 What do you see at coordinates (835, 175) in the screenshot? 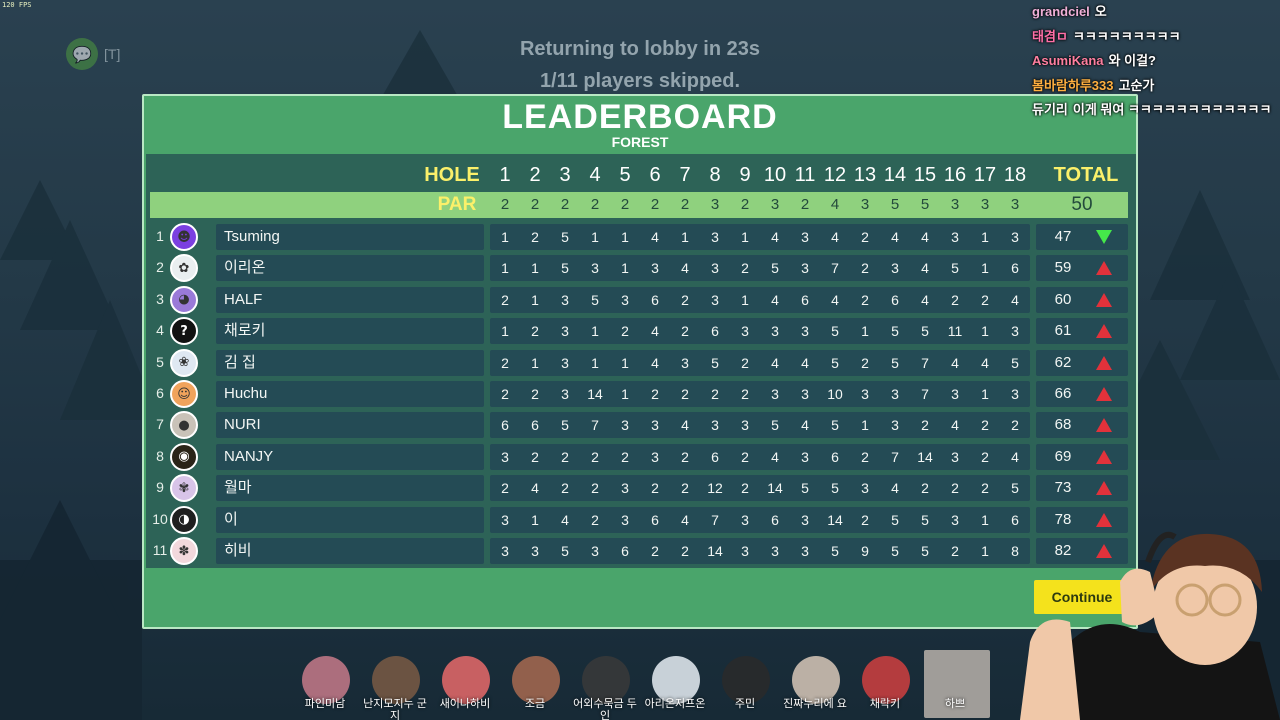
I see `hole-number: 12` at bounding box center [835, 175].